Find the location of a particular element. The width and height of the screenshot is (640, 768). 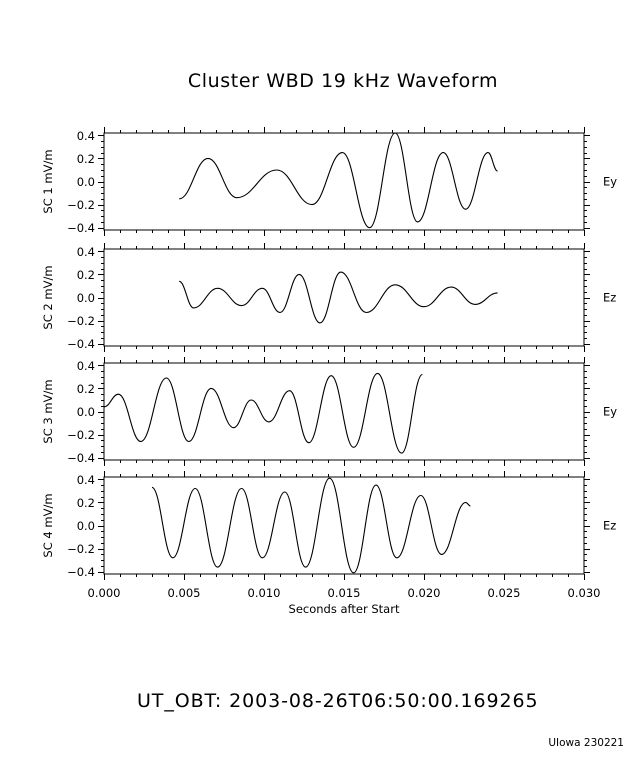

panel-sc2: 0.4 0.2 0.0 −0.2 −0.4 SC 2 mV/m Ez is located at coordinates (328, 297).